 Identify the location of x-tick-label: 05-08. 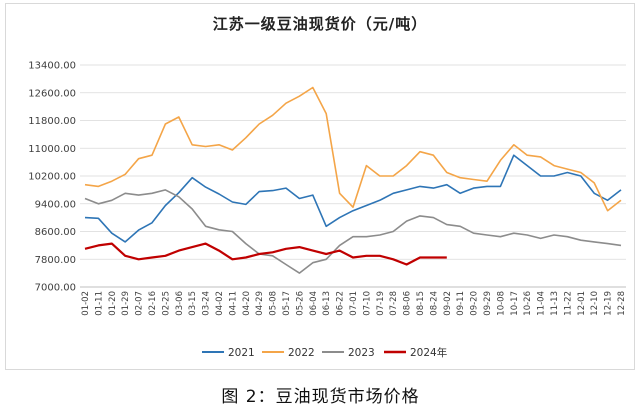
(274, 303).